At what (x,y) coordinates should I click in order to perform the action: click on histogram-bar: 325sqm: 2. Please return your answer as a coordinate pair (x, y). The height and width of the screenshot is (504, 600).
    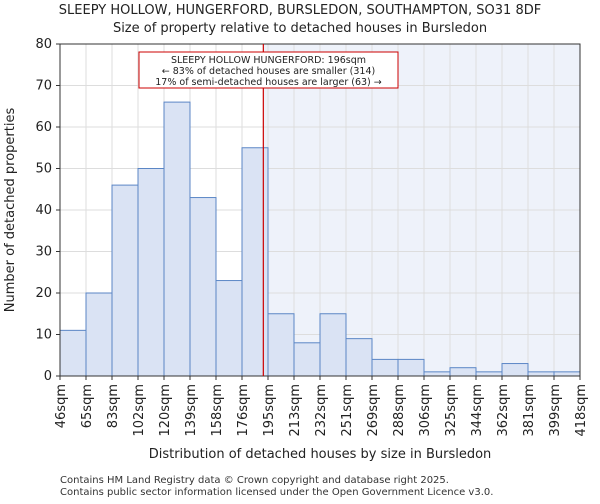
    Looking at the image, I should click on (463, 372).